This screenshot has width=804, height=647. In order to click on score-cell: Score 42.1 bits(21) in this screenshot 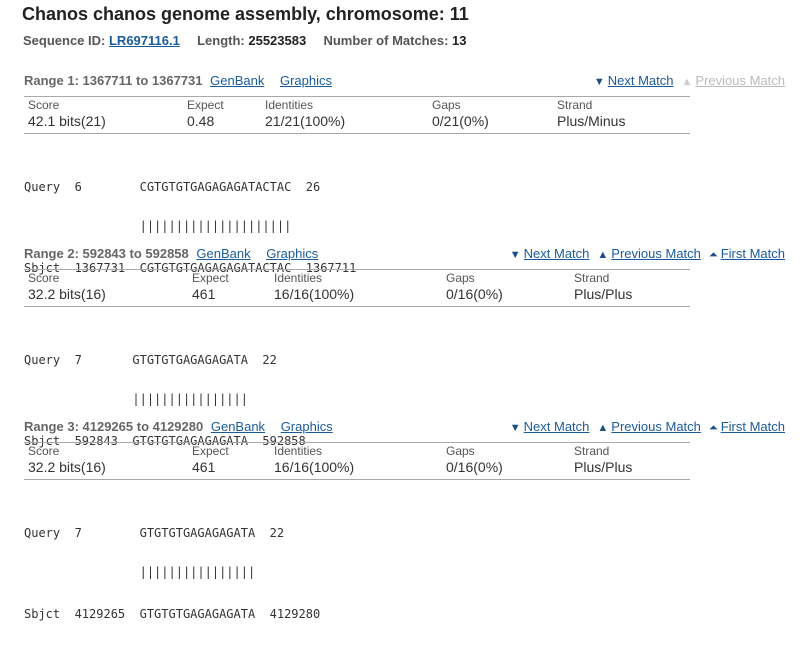, I will do `click(67, 114)`.